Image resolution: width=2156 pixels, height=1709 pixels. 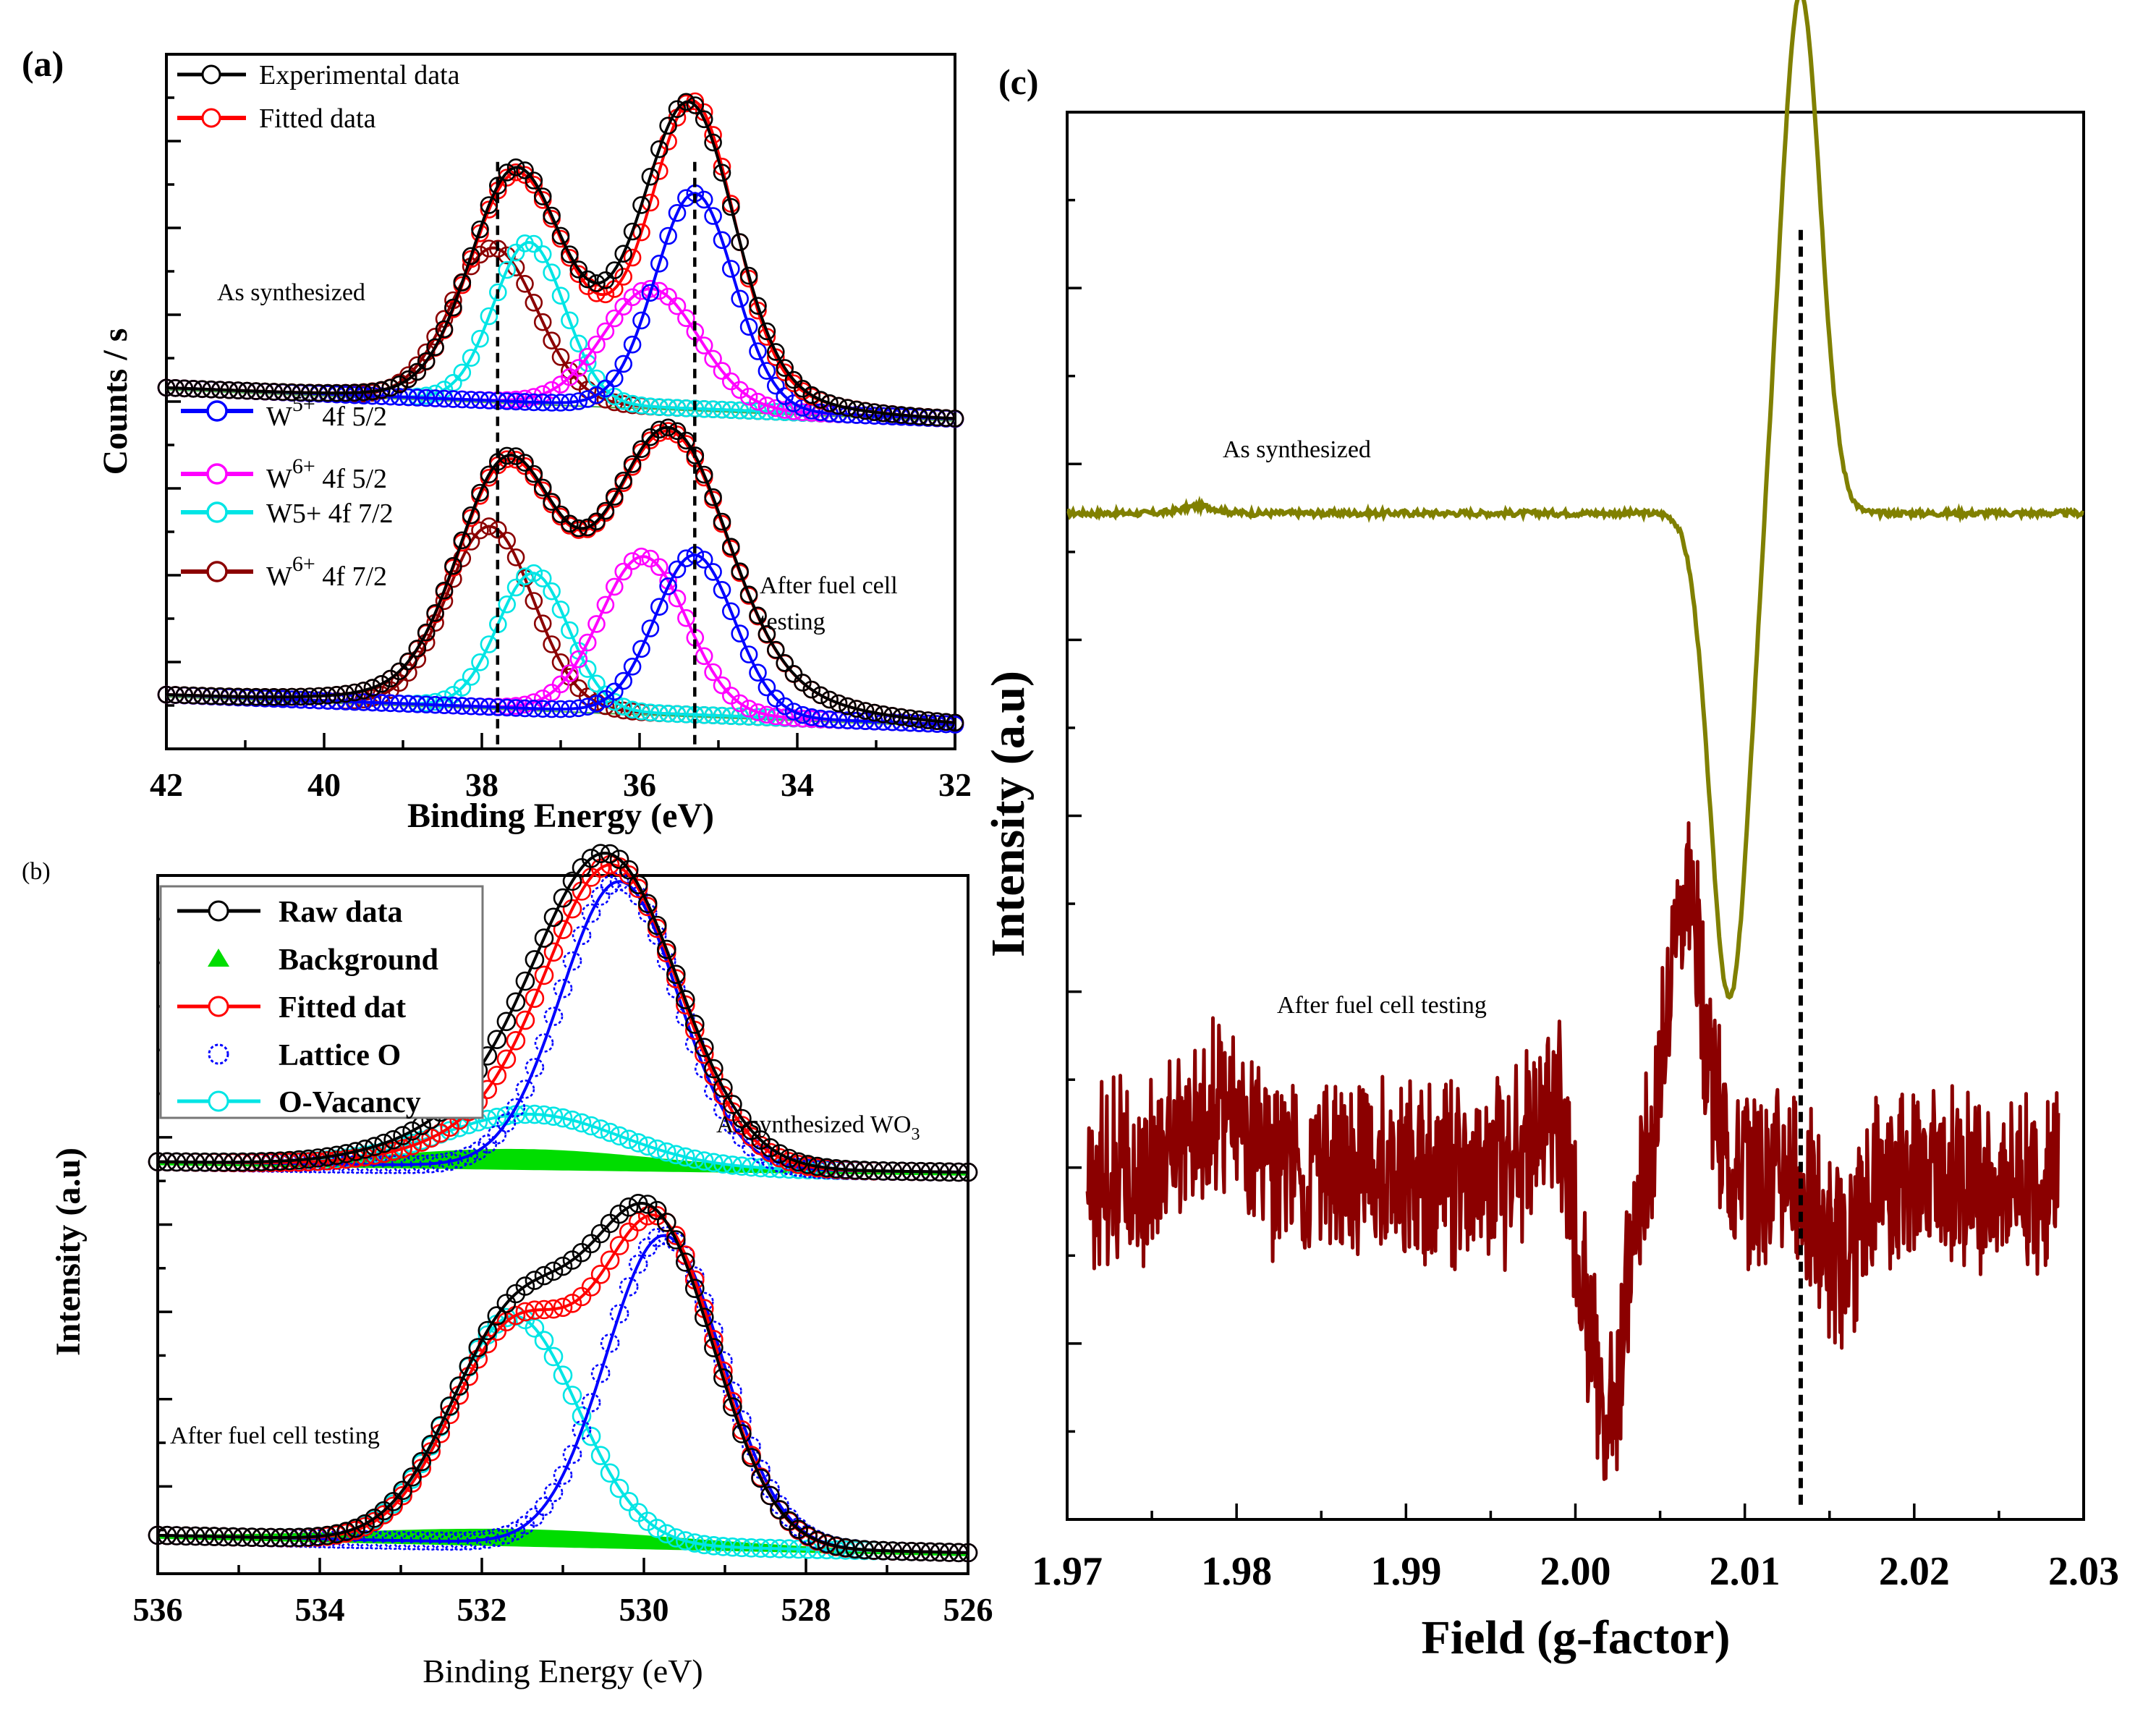 What do you see at coordinates (36, 871) in the screenshot?
I see `panel-b-label: (b)` at bounding box center [36, 871].